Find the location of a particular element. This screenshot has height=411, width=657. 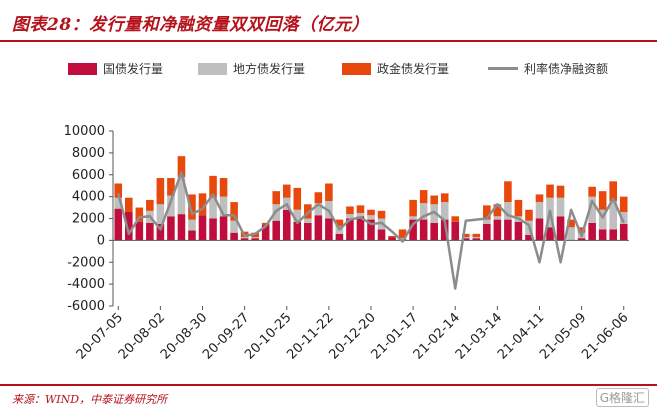

legend-label-net-financing: 利率债净融资额 is located at coordinates (566, 69).